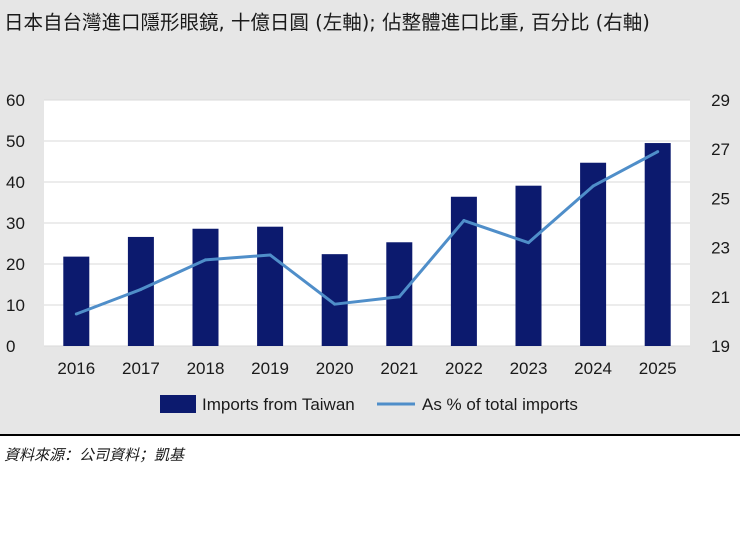 This screenshot has height=536, width=740. I want to click on bar-imports-2021, so click(399, 294).